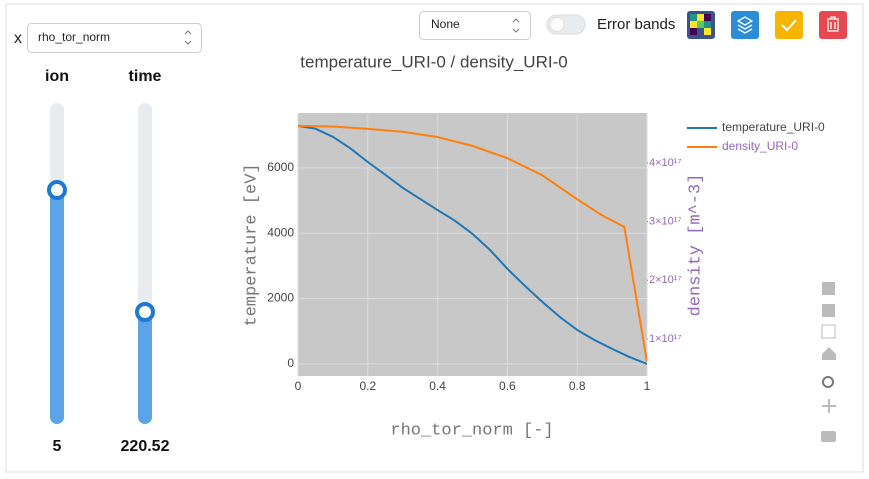  I want to click on reset, so click(829, 353).